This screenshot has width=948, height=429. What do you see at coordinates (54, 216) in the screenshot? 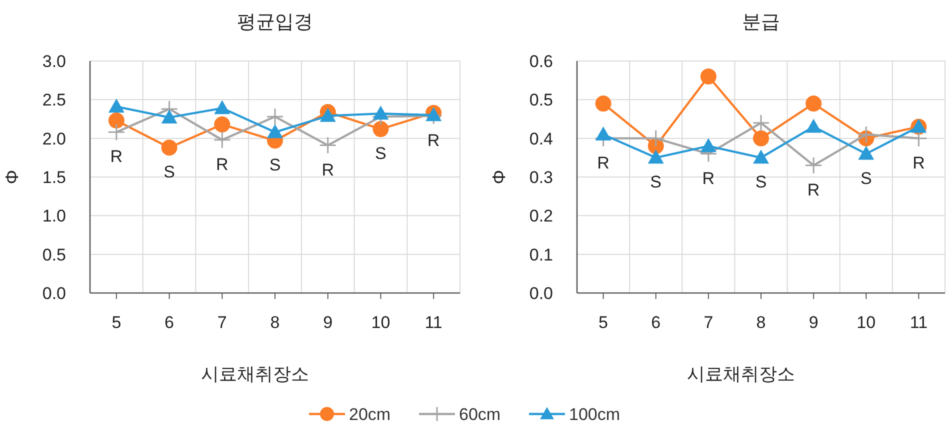
I see `y-tick-label: 1.0` at bounding box center [54, 216].